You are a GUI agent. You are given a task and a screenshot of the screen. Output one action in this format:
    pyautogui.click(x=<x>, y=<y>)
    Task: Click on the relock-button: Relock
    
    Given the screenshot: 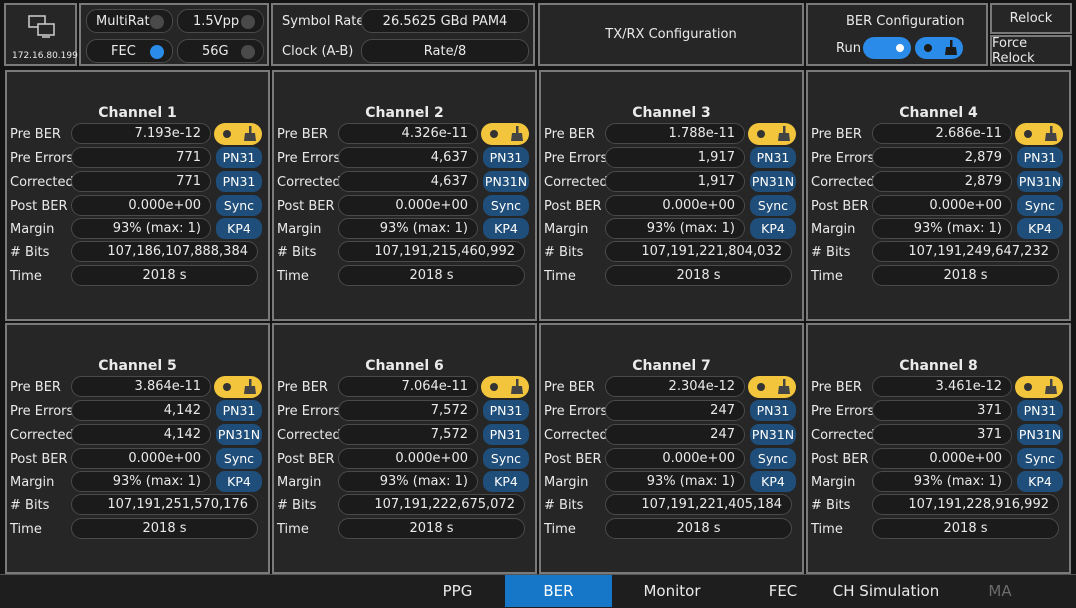 What is the action you would take?
    pyautogui.click(x=1031, y=18)
    